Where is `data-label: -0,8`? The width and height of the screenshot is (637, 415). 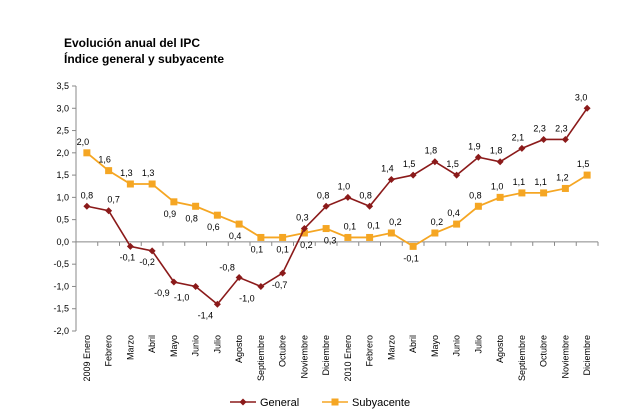
data-label: -0,8 is located at coordinates (227, 268).